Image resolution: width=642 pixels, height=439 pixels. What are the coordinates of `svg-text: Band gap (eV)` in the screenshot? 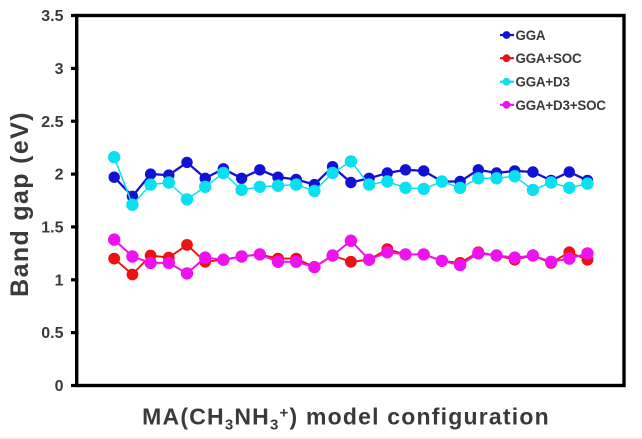 It's located at (20, 204).